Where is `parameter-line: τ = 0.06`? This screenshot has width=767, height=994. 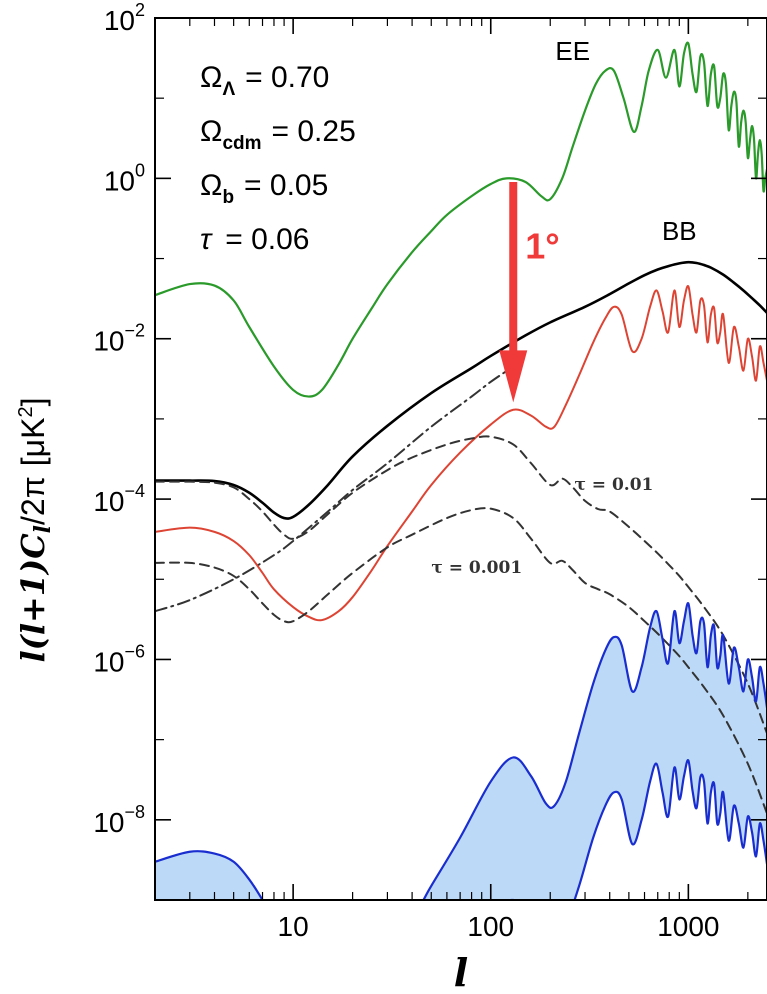
parameter-line: τ = 0.06 is located at coordinates (254, 239).